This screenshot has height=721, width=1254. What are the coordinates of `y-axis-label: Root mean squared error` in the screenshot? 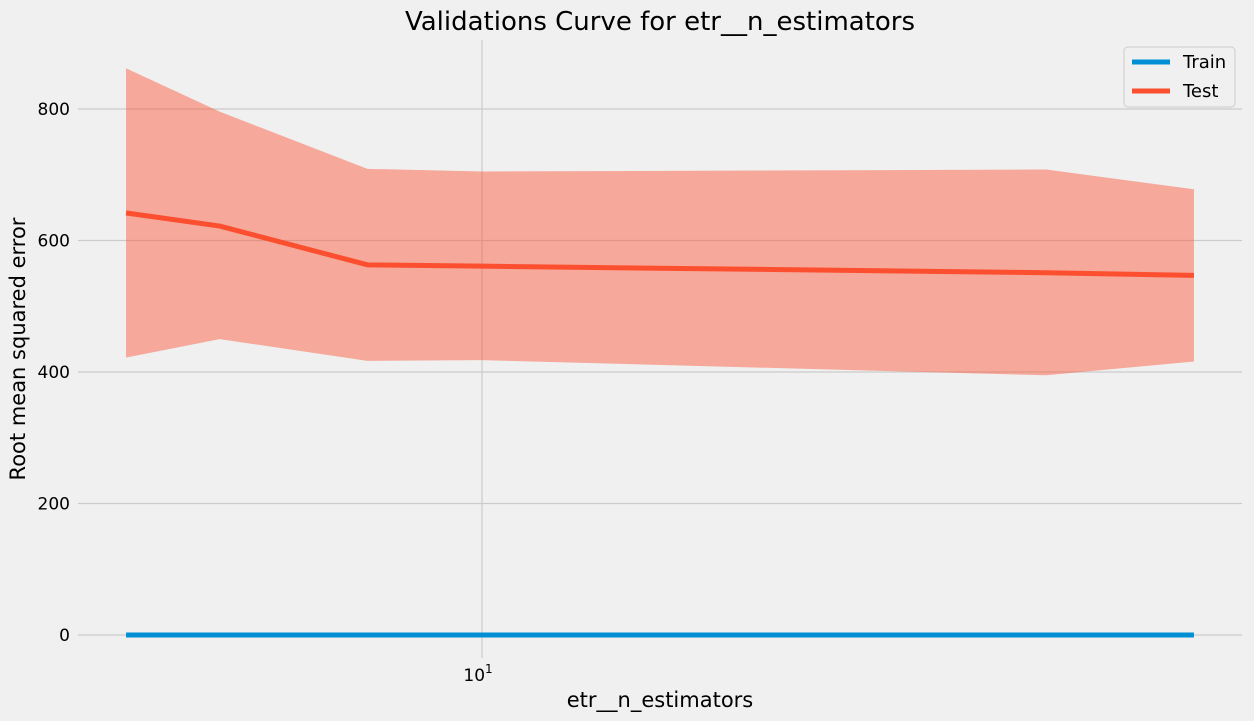 It's located at (18, 348).